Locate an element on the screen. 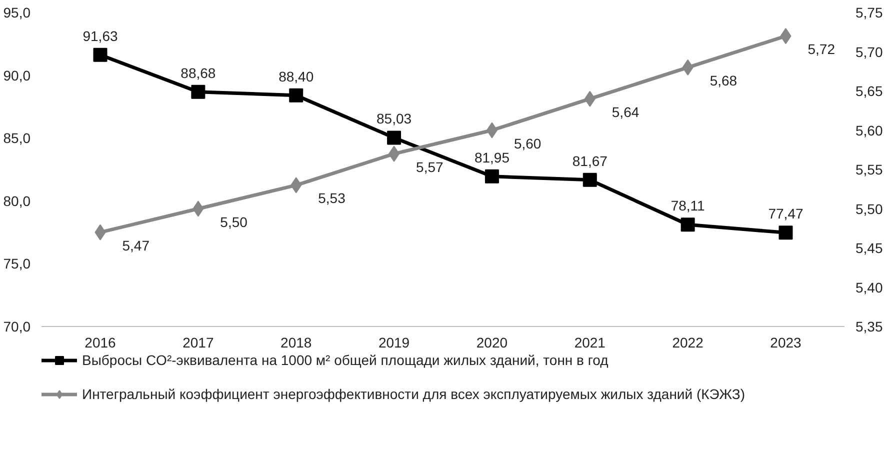 The image size is (885, 468). data-label: 85,03 is located at coordinates (394, 118).